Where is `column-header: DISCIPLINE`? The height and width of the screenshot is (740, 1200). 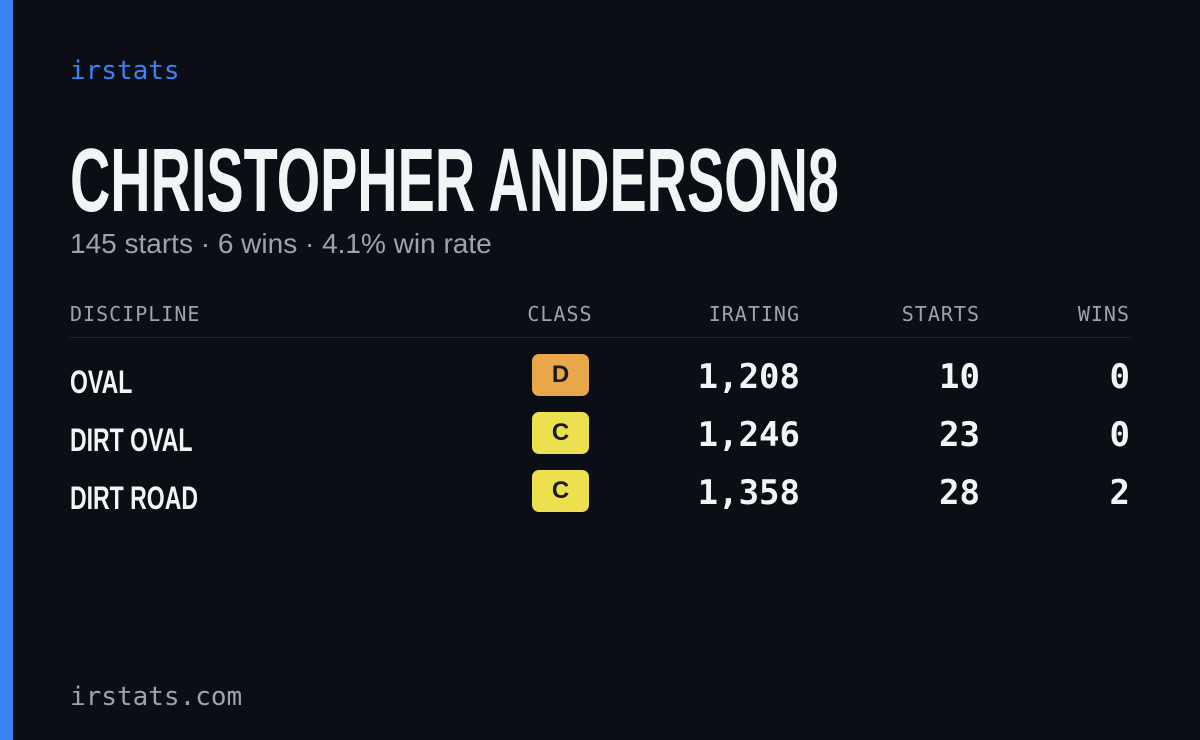 column-header: DISCIPLINE is located at coordinates (135, 314).